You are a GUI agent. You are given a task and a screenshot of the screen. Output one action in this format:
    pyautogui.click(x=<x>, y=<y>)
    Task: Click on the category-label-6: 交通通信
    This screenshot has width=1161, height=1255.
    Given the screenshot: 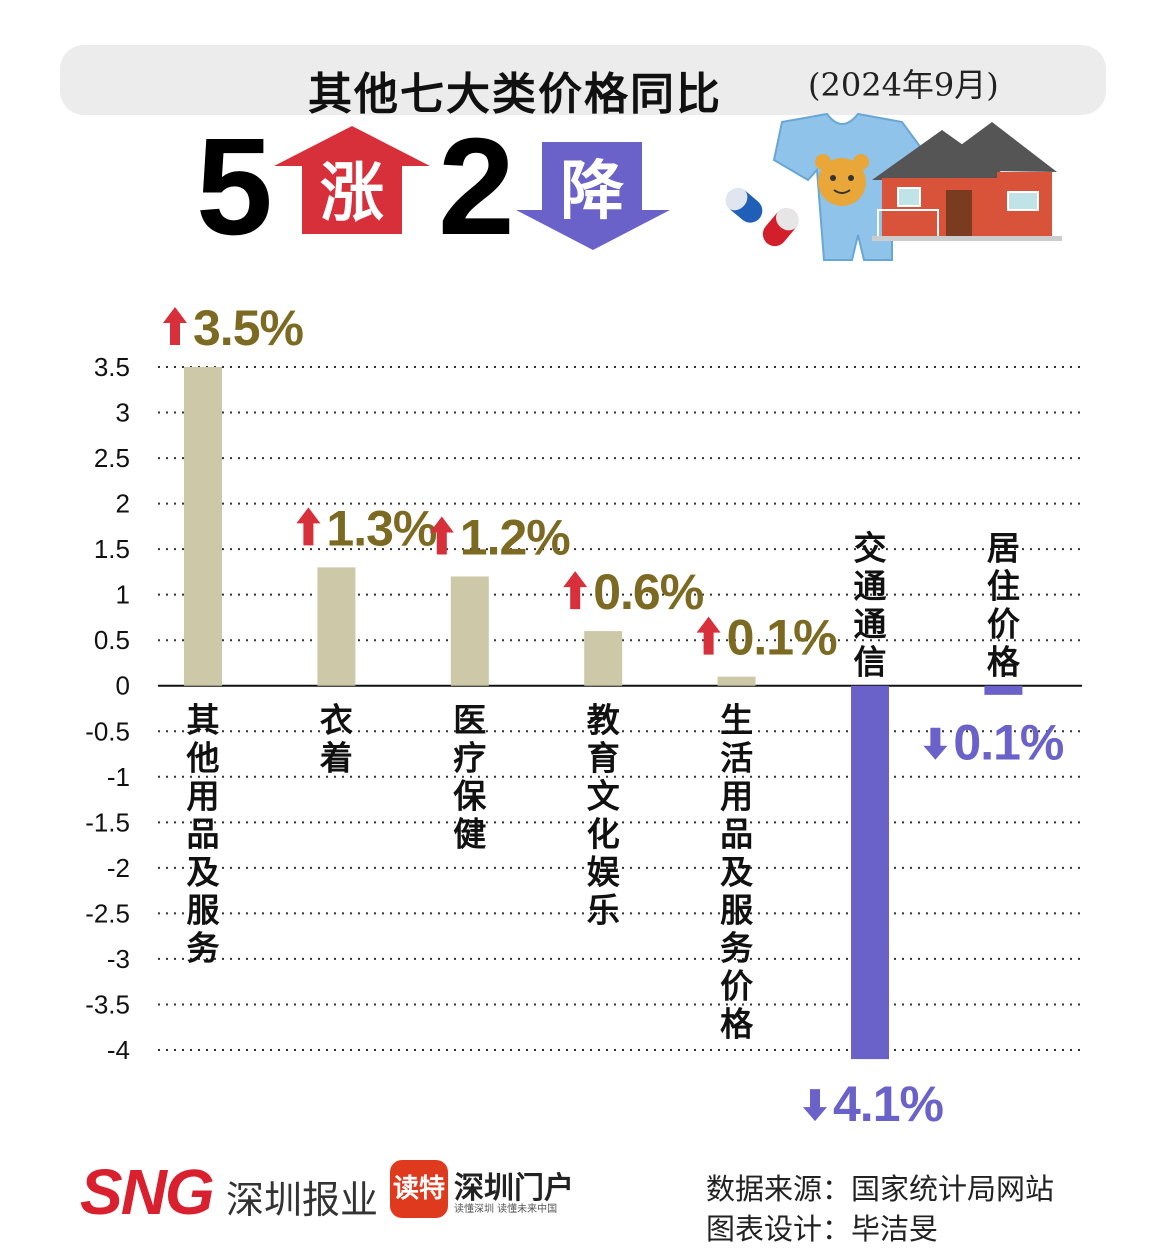 What is the action you would take?
    pyautogui.click(x=870, y=605)
    